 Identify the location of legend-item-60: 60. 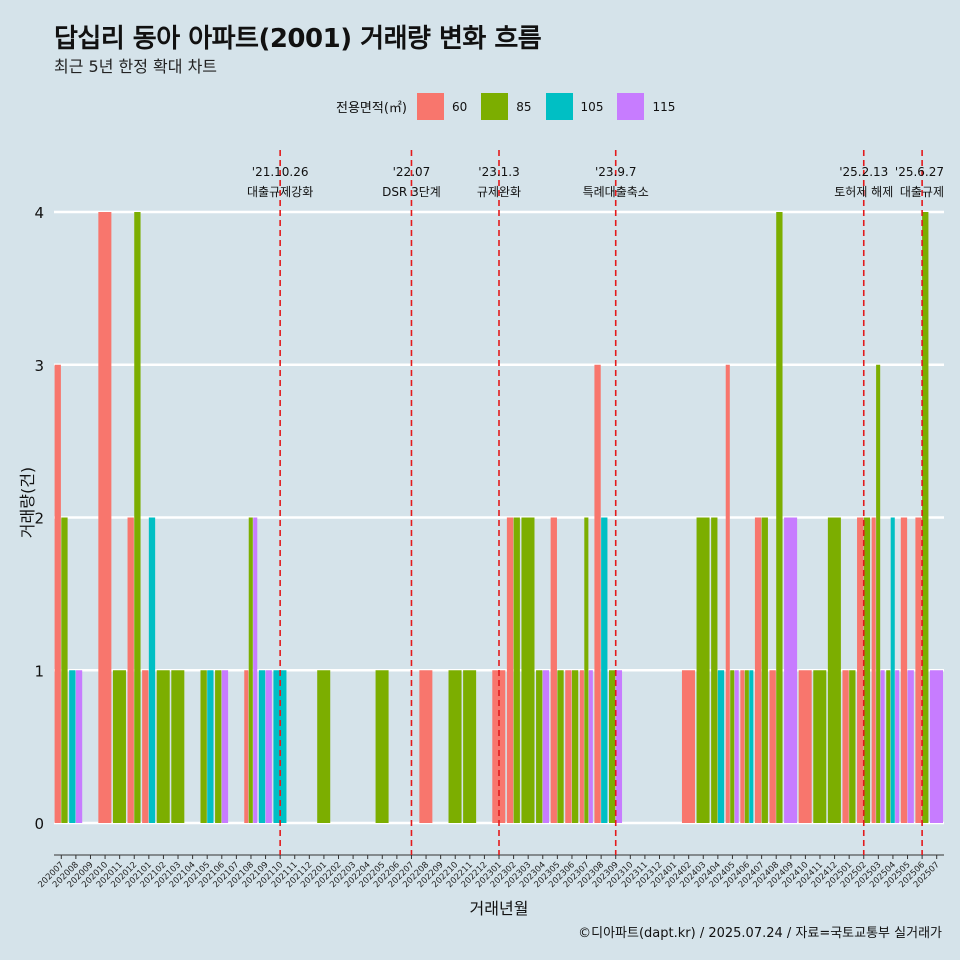
(445, 106).